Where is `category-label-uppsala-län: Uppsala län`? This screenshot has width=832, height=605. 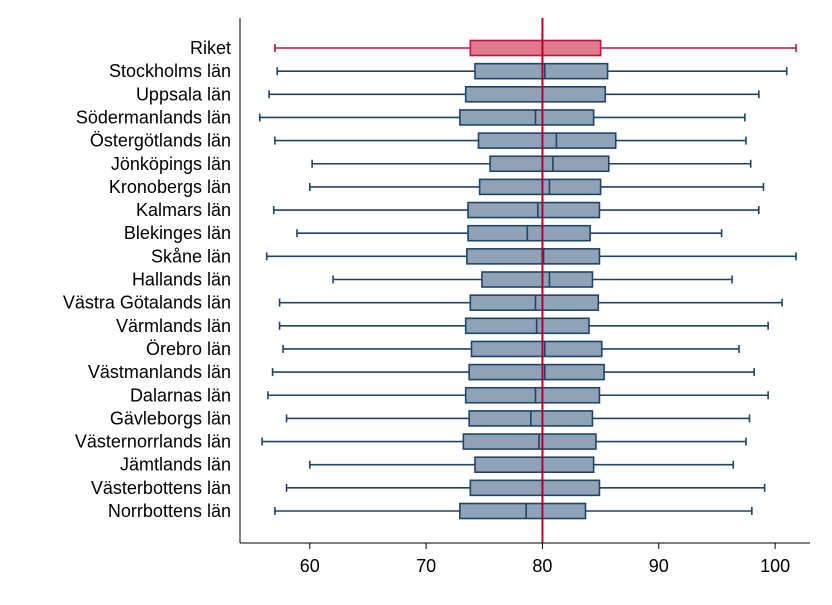 category-label-uppsala-län: Uppsala län is located at coordinates (183, 94).